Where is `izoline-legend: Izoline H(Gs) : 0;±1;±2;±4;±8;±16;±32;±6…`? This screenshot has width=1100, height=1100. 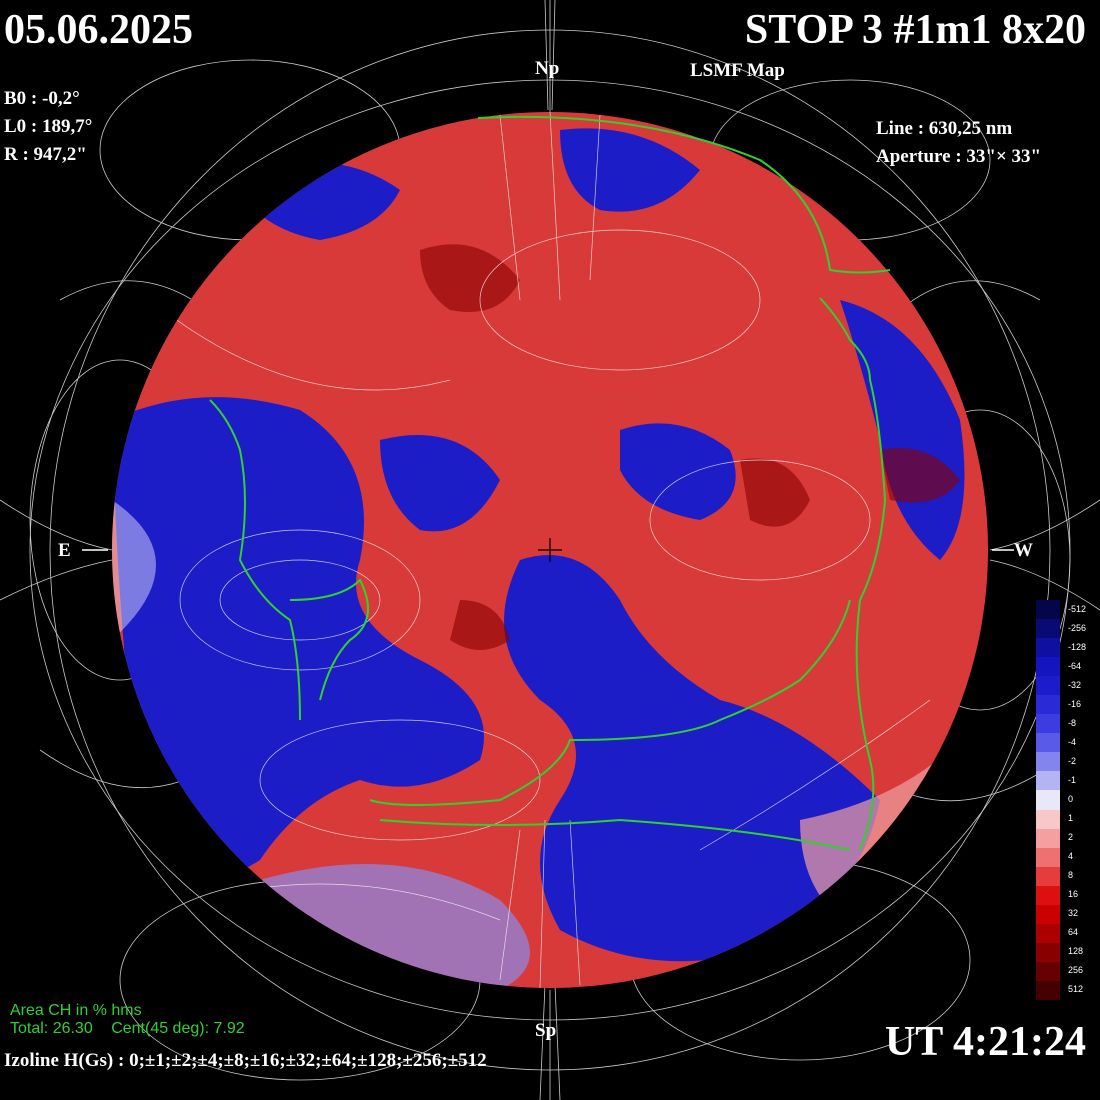
izoline-legend: Izoline H(Gs) : 0;±1;±2;±4;±8;±16;±32;±6… is located at coordinates (245, 1060).